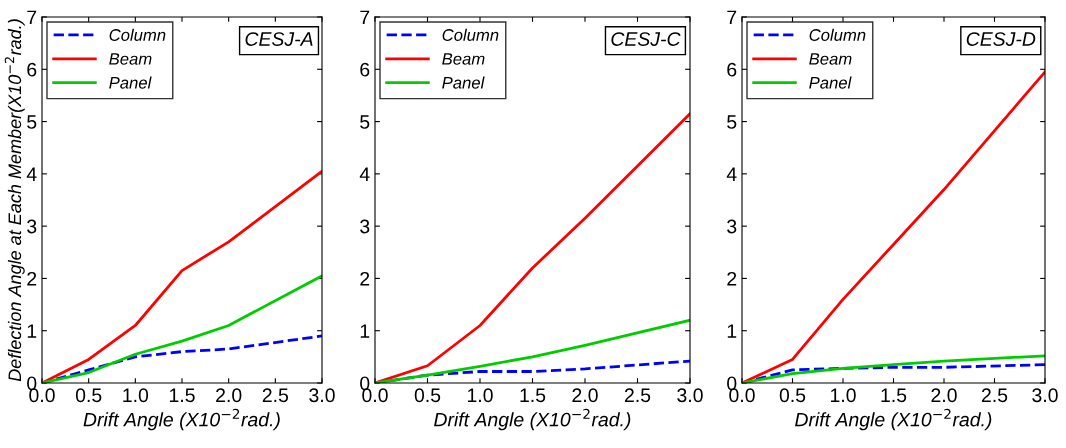 This screenshot has width=1066, height=448. Describe the element at coordinates (279, 39) in the screenshot. I see `text: CESJ-A` at that location.